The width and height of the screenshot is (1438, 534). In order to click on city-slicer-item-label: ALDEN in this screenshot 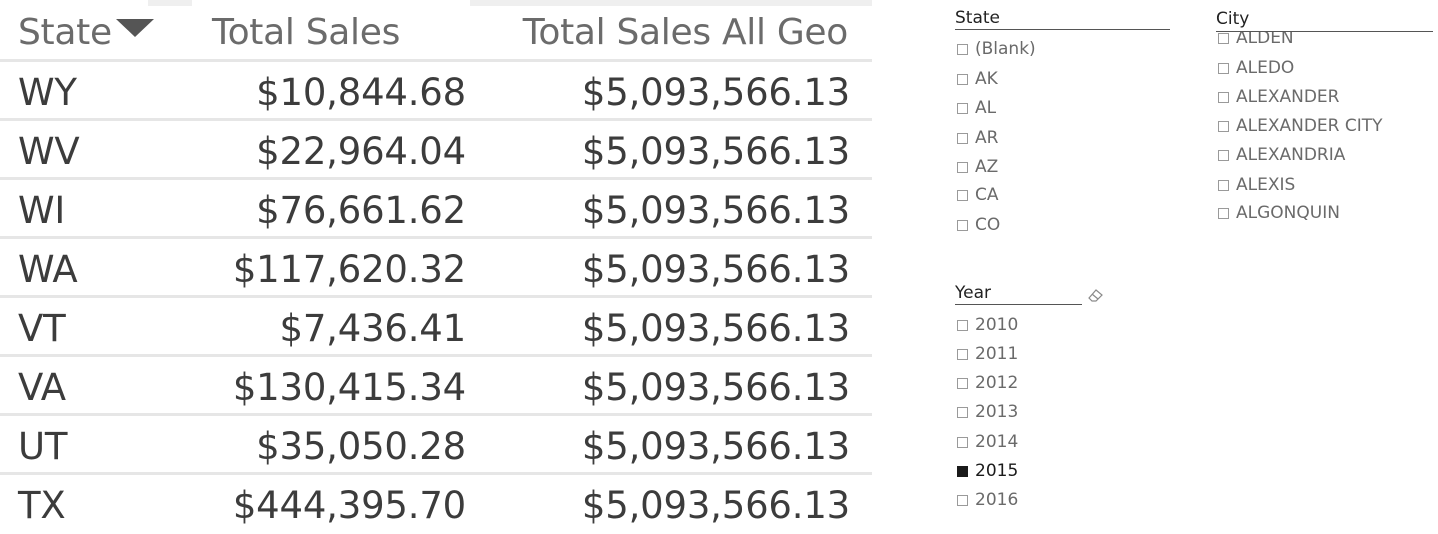, I will do `click(1265, 40)`.